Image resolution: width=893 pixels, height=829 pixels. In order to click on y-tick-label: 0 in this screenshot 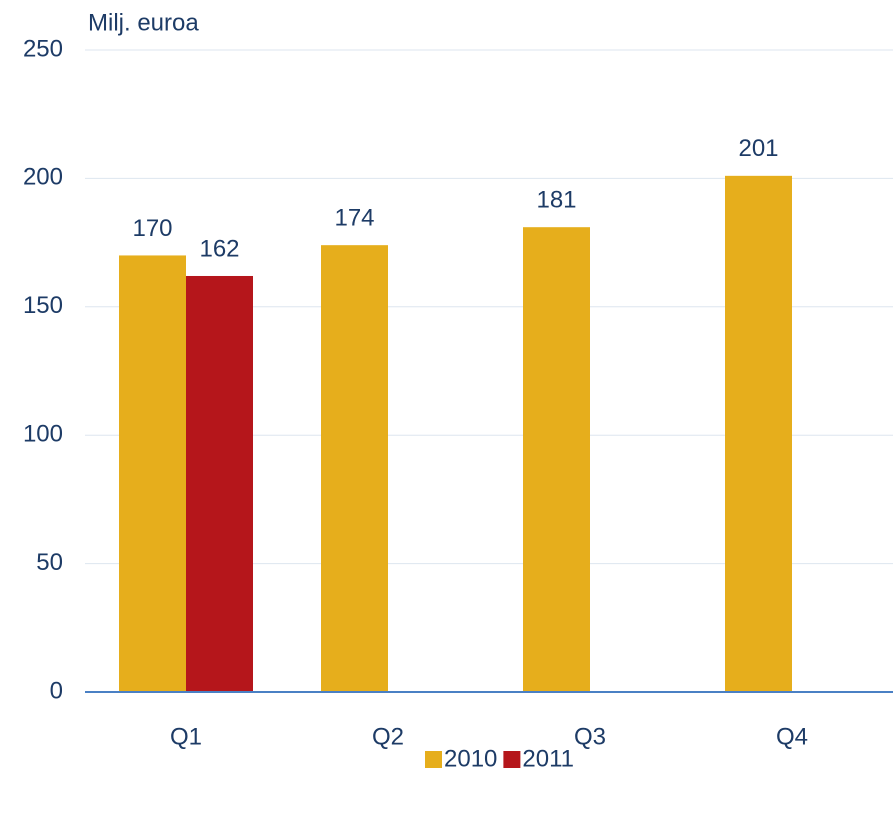, I will do `click(56, 690)`.